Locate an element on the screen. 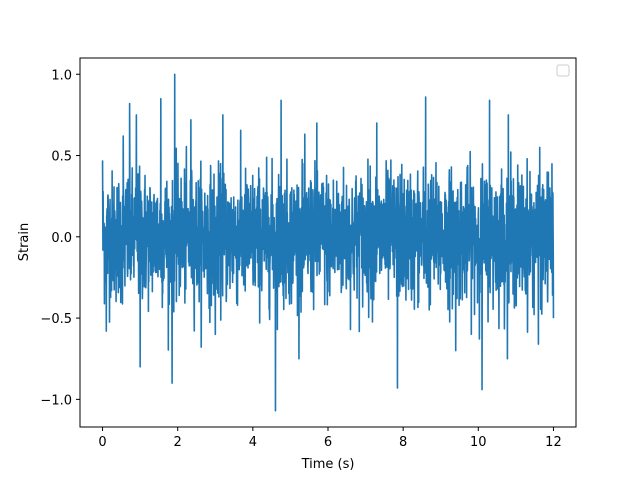 The image size is (640, 480). x-tick-label: 0 is located at coordinates (102, 442).